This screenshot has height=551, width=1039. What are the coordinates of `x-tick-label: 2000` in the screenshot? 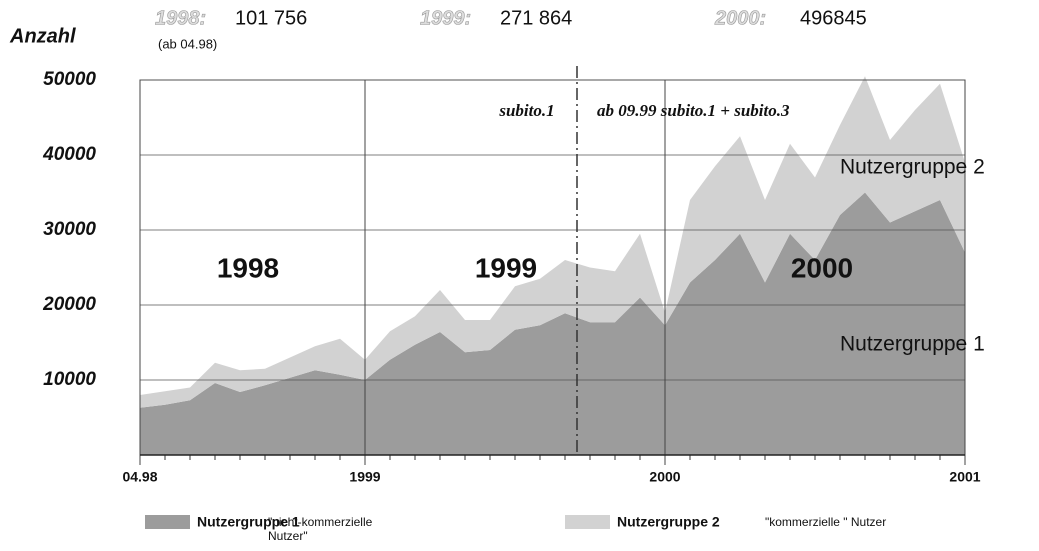 It's located at (664, 477).